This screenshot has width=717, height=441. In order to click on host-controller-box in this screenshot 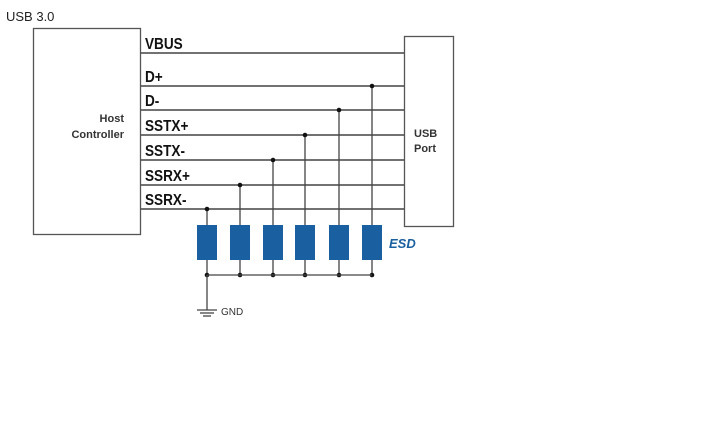, I will do `click(87, 131)`.